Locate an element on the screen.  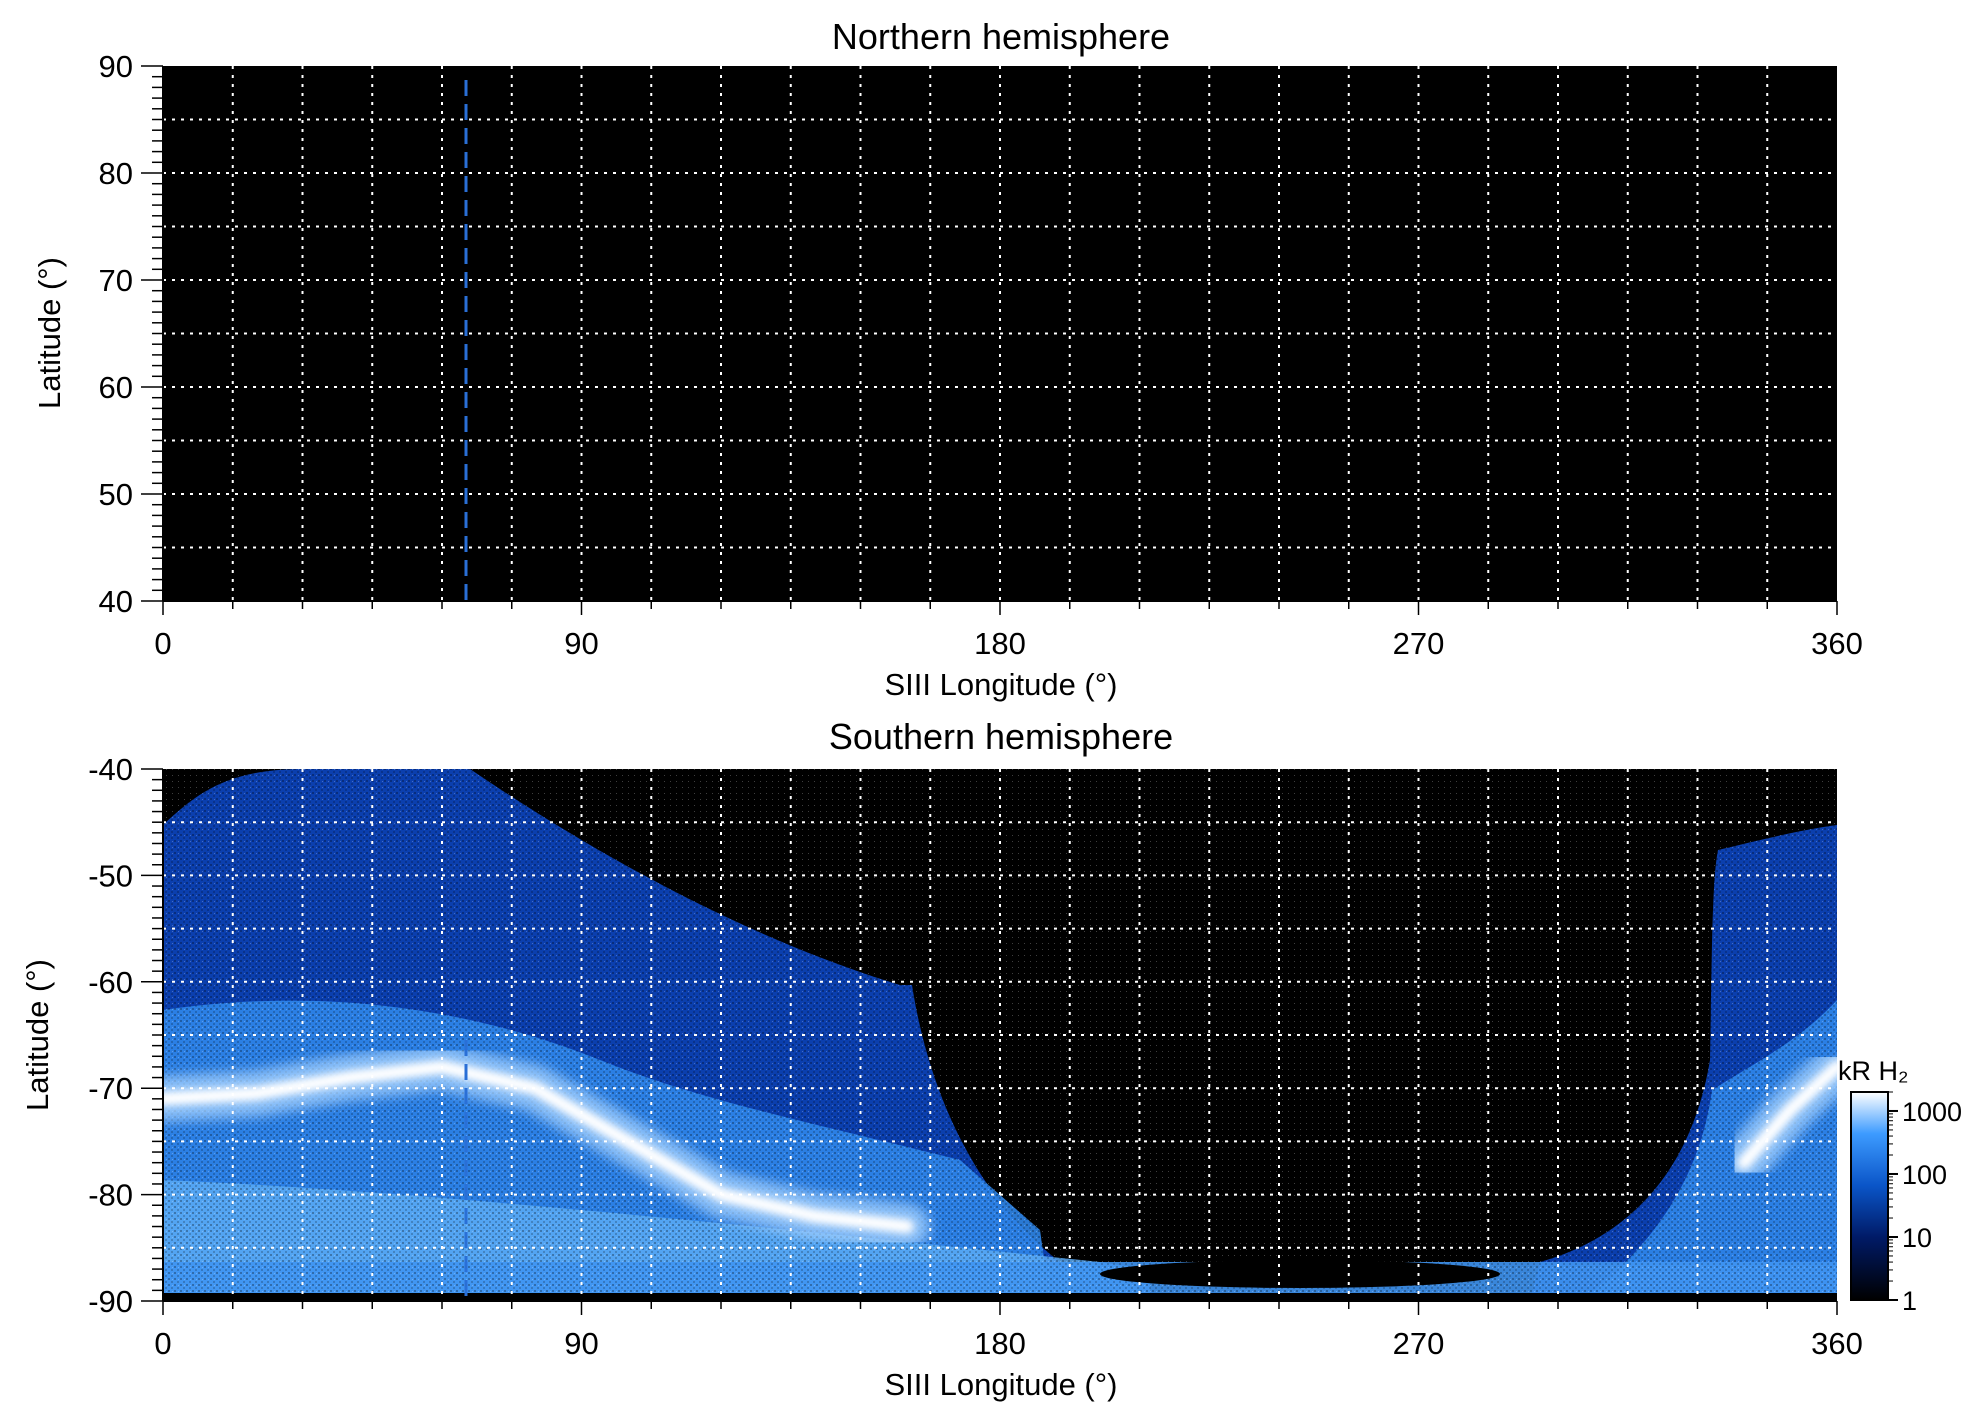
bottom-edge-strip is located at coordinates (1000, 1297).